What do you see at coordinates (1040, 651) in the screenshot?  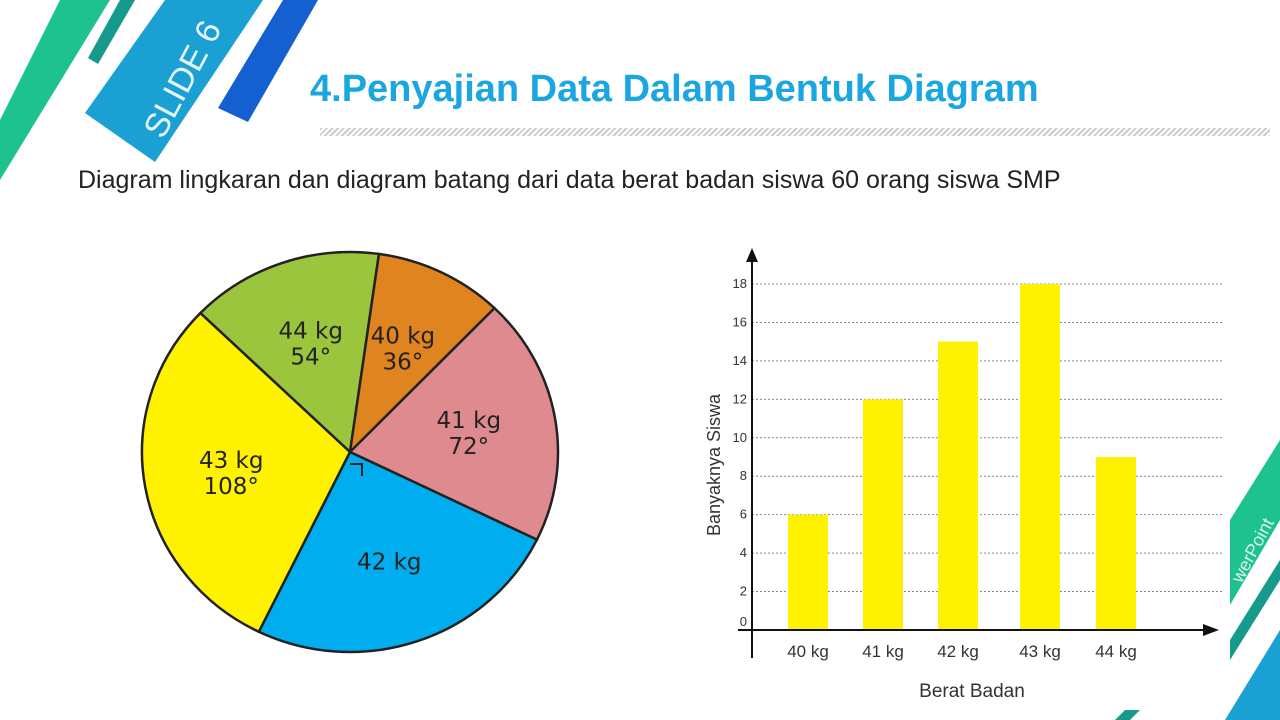 I see `x-tick-label: 43 kg` at bounding box center [1040, 651].